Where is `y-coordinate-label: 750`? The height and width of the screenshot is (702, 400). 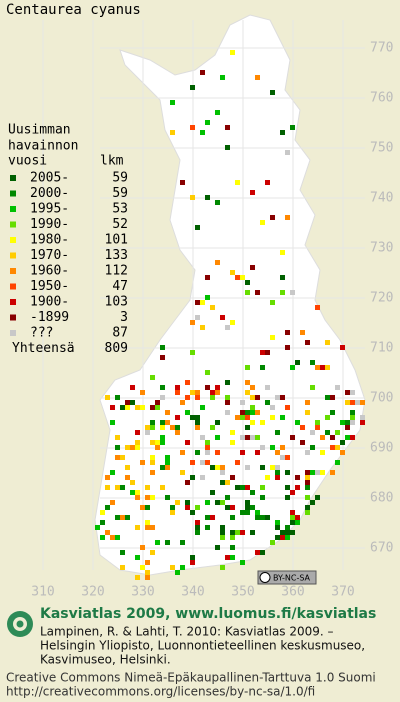 y-coordinate-label: 750 is located at coordinates (381, 148).